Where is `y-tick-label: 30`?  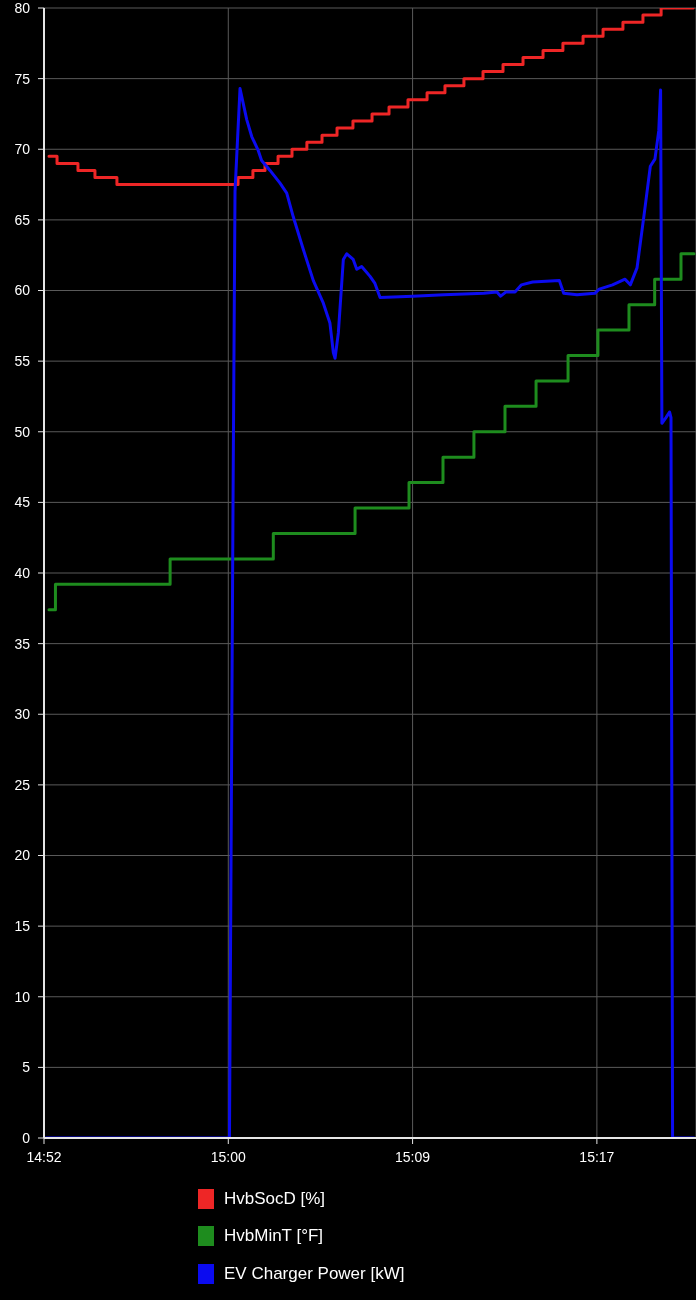
y-tick-label: 30 is located at coordinates (22, 714).